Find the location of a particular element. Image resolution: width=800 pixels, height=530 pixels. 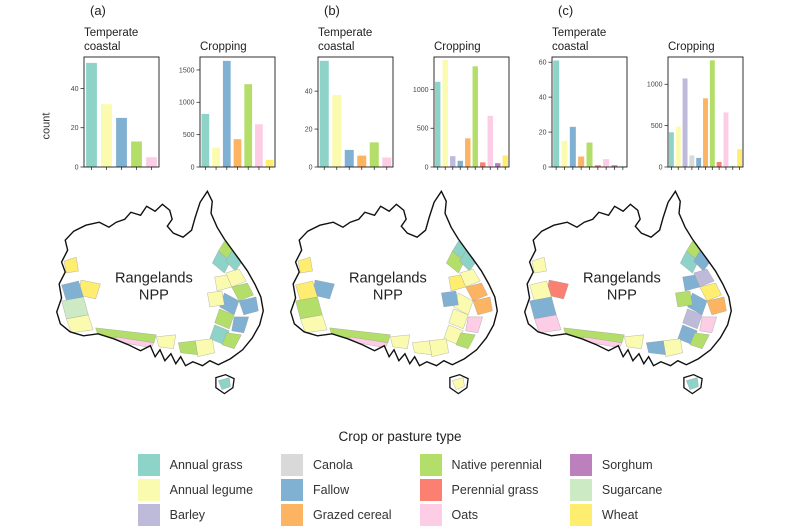

bar-chart: 0 500 1000 1500 is located at coordinates (226, 117).